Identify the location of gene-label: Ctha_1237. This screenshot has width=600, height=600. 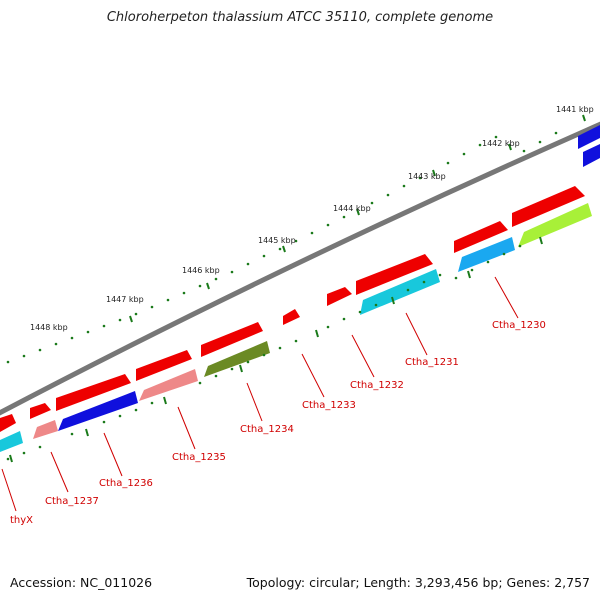
(72, 501).